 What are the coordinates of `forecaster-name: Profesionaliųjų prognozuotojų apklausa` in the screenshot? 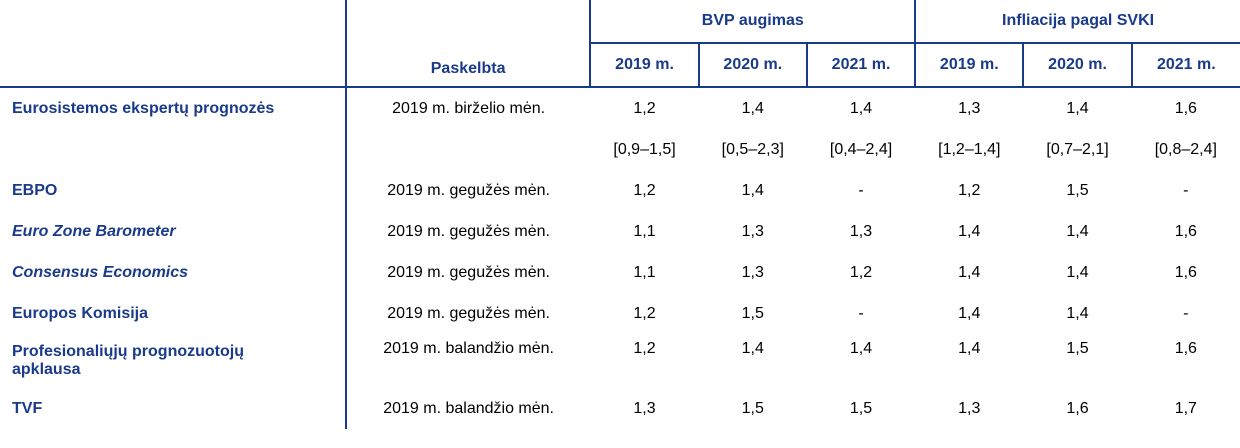 It's located at (128, 360).